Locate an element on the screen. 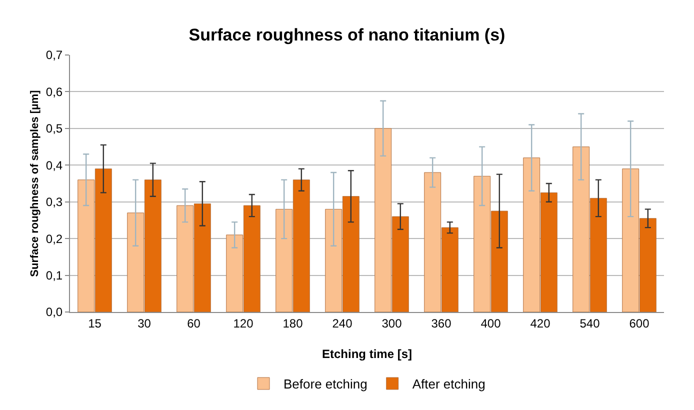  y-tick-label: 0,3 is located at coordinates (54, 202).